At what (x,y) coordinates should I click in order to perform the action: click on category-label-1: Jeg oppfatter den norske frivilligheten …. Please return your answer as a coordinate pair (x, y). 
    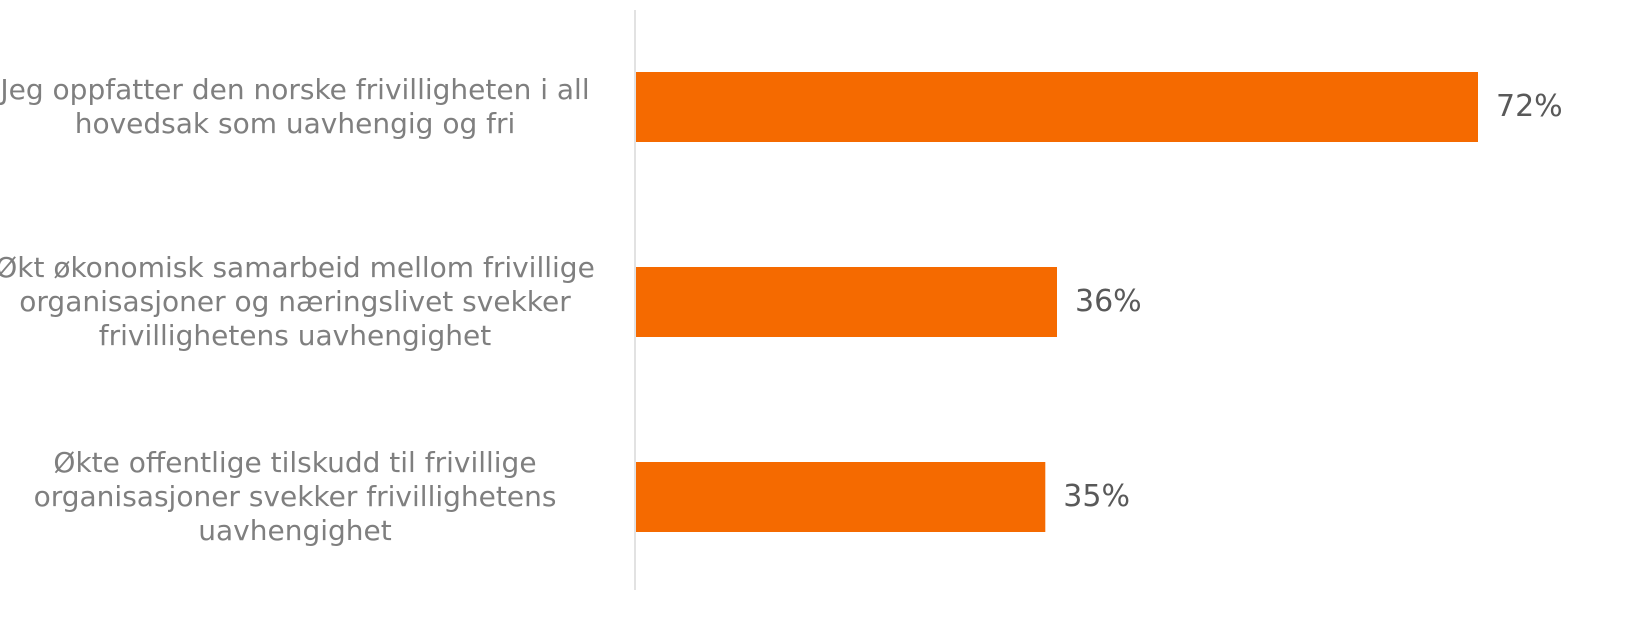
    Looking at the image, I should click on (295, 106).